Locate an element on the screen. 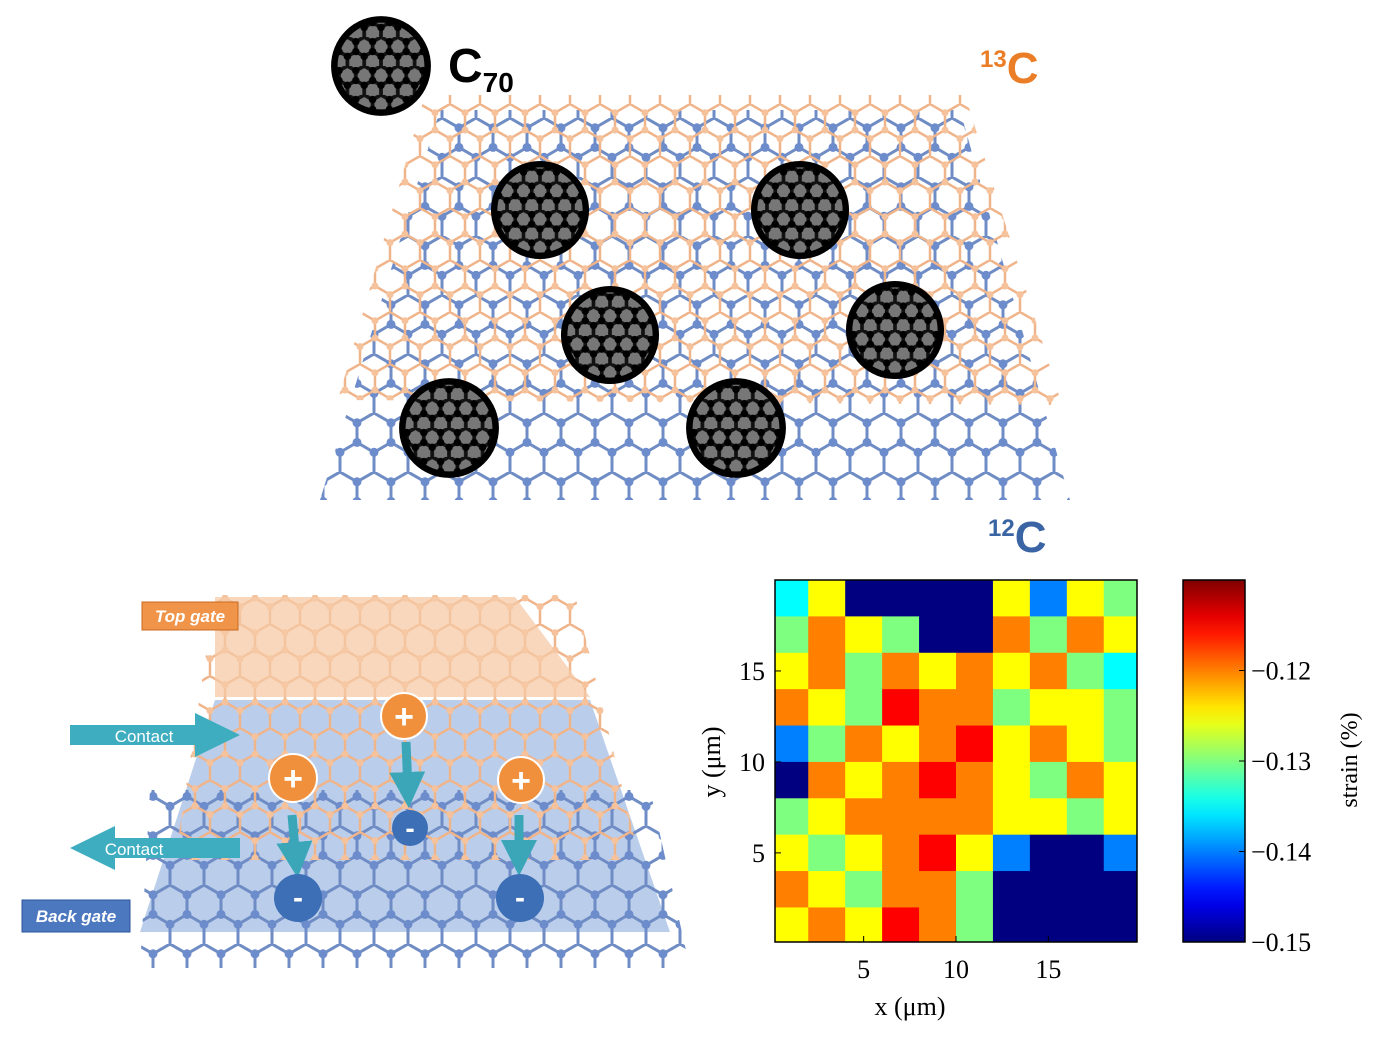 The width and height of the screenshot is (1384, 1039). colorbar-tick-label: −0.13 is located at coordinates (1281, 761).